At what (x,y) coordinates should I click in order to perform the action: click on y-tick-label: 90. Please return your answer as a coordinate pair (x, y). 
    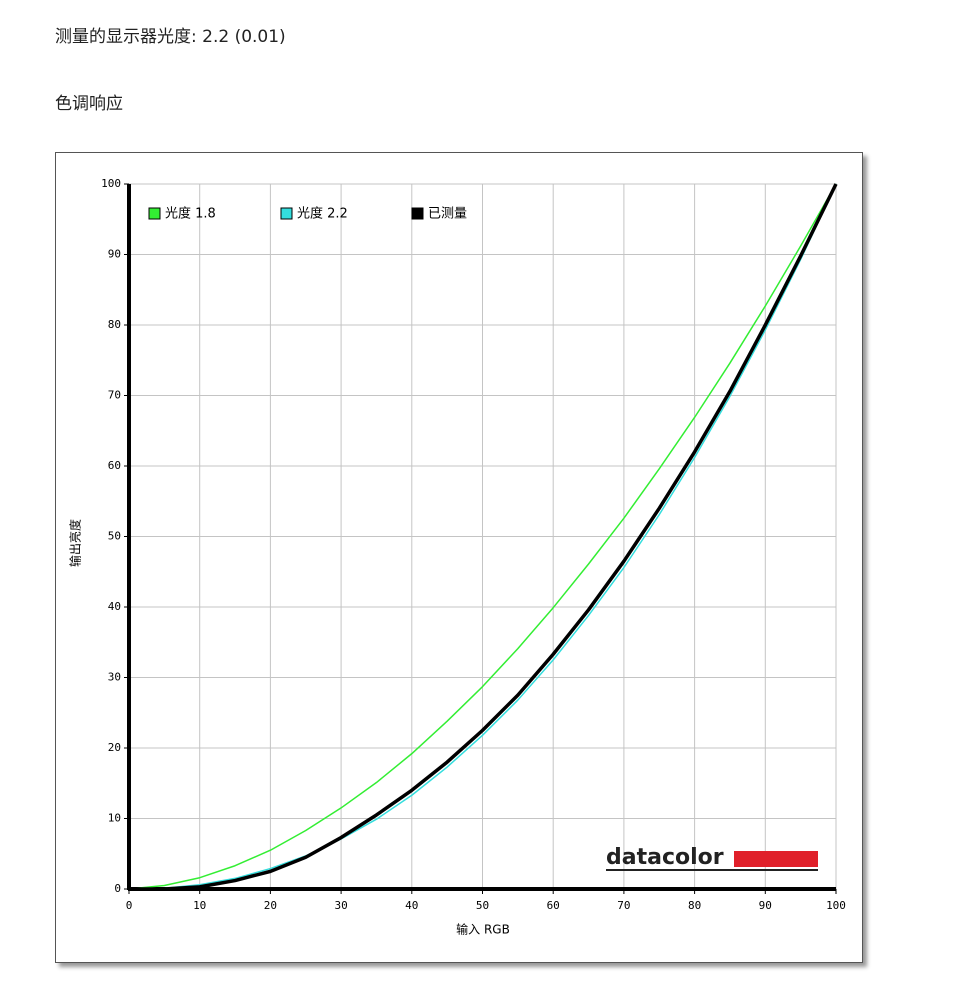
    Looking at the image, I should click on (114, 254).